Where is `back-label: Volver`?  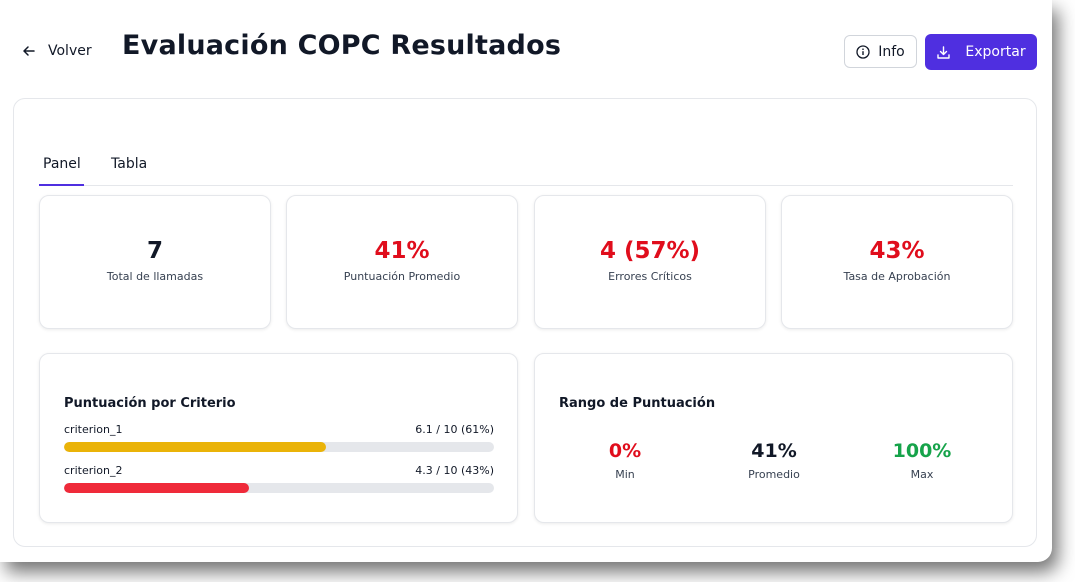 back-label: Volver is located at coordinates (70, 51).